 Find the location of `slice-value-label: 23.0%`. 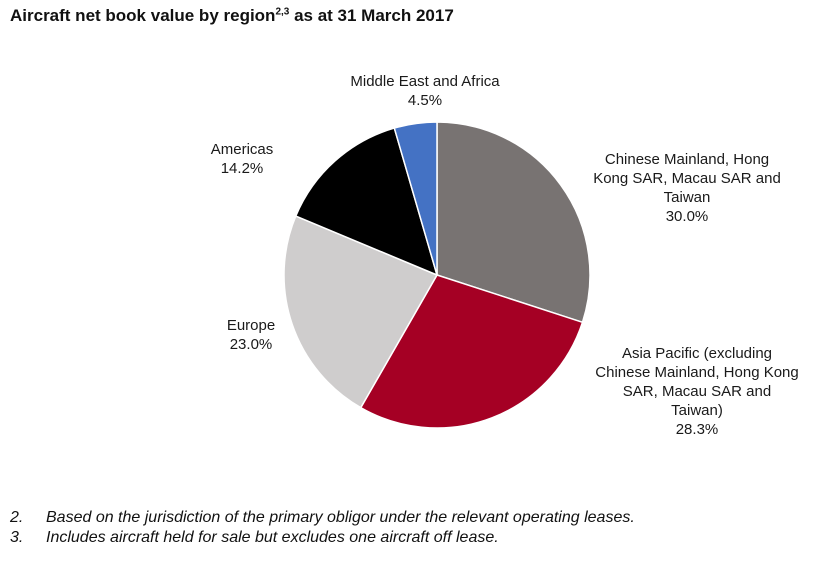

slice-value-label: 23.0% is located at coordinates (251, 344).